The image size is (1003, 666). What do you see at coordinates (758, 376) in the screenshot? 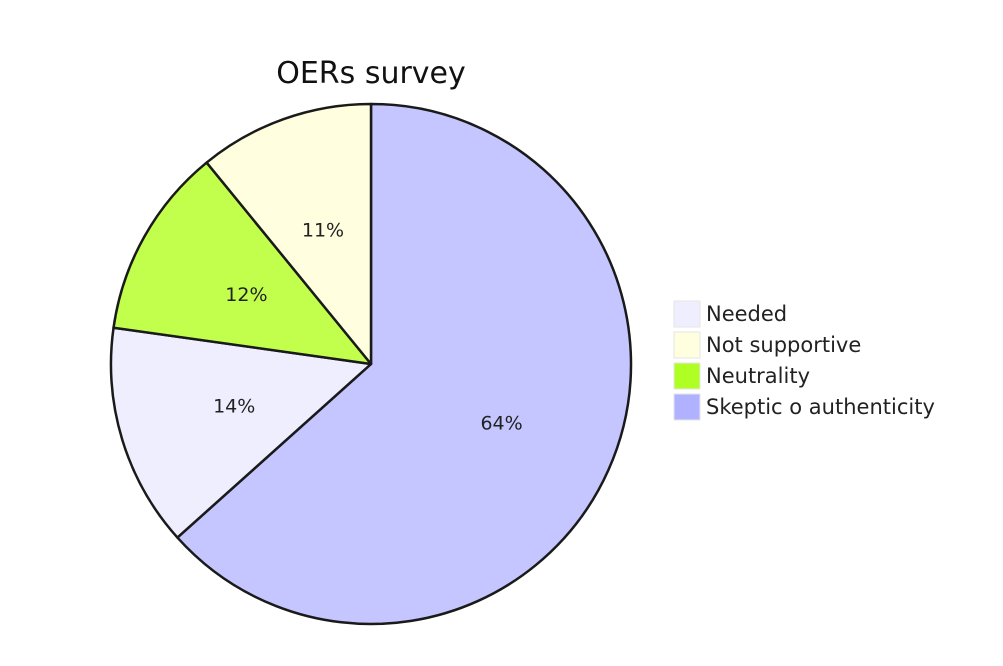
I see `legend-label: Neutrality` at bounding box center [758, 376].